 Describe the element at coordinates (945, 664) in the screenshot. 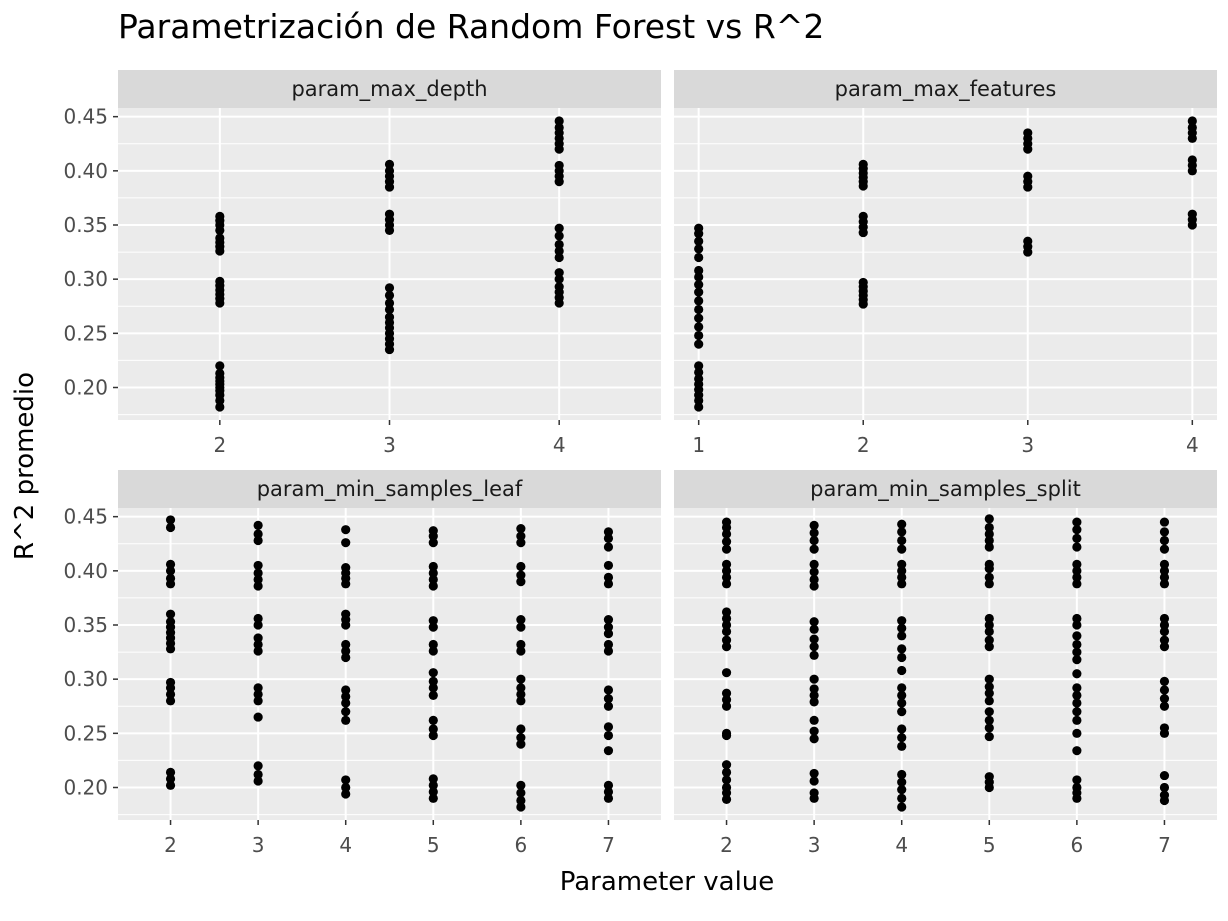

I see `panel-background` at that location.